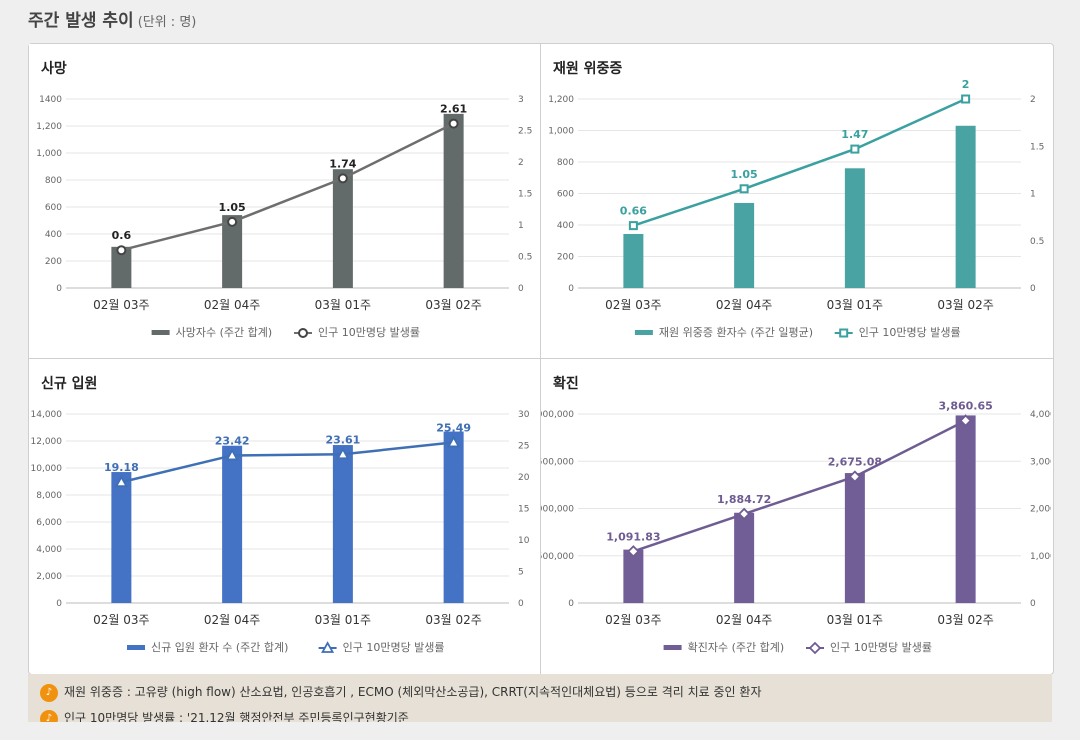 The height and width of the screenshot is (740, 1080). I want to click on data-label: 1.74, so click(342, 163).